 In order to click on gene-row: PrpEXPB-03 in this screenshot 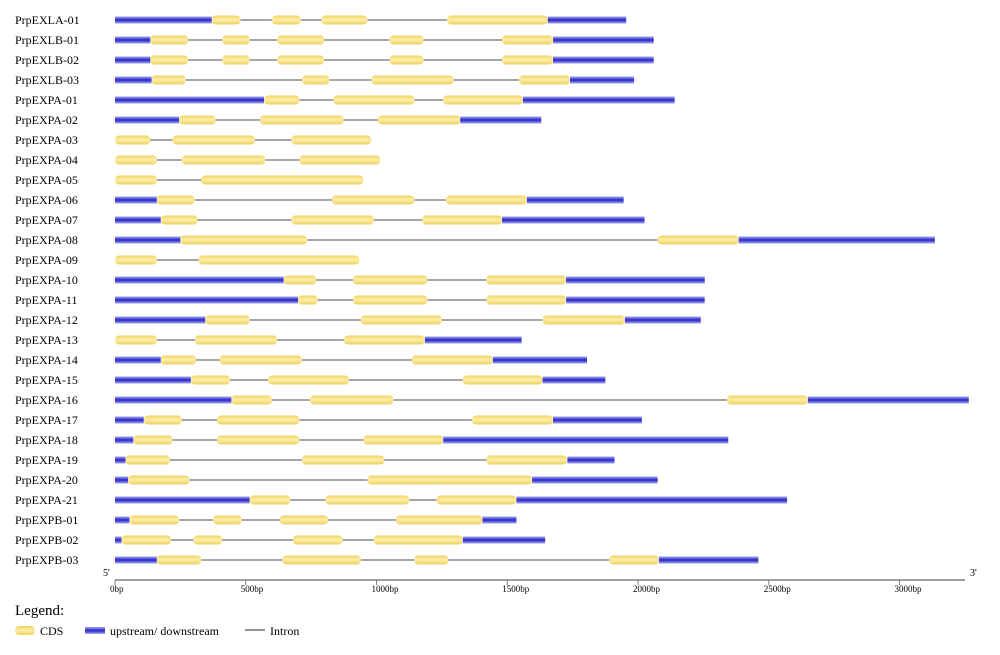, I will do `click(387, 560)`.